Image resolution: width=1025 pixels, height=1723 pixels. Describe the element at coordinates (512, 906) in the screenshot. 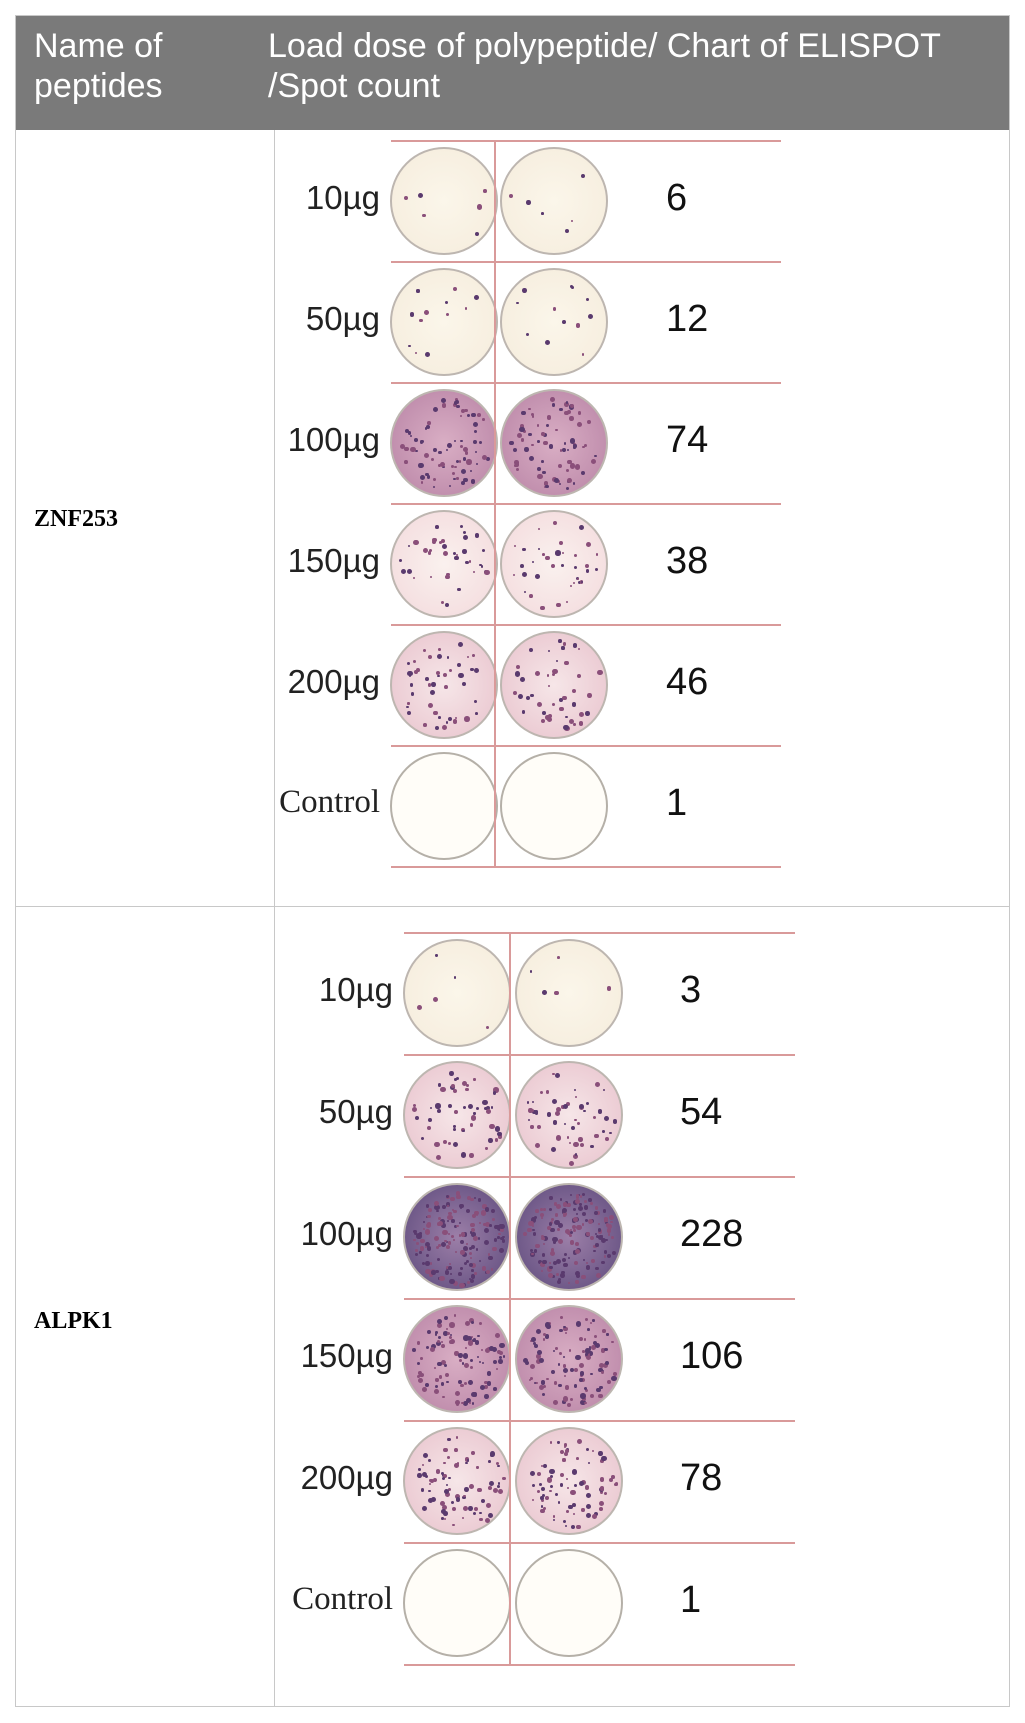

I see `row-divider` at that location.